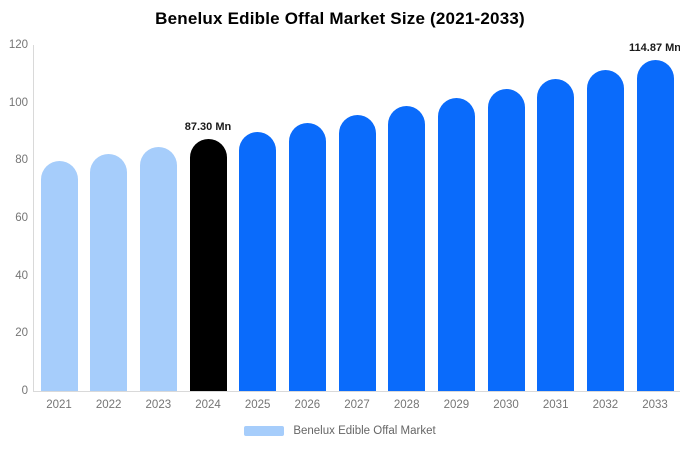 Image resolution: width=680 pixels, height=450 pixels. What do you see at coordinates (59, 405) in the screenshot?
I see `x-axis-tick-label: 2021` at bounding box center [59, 405].